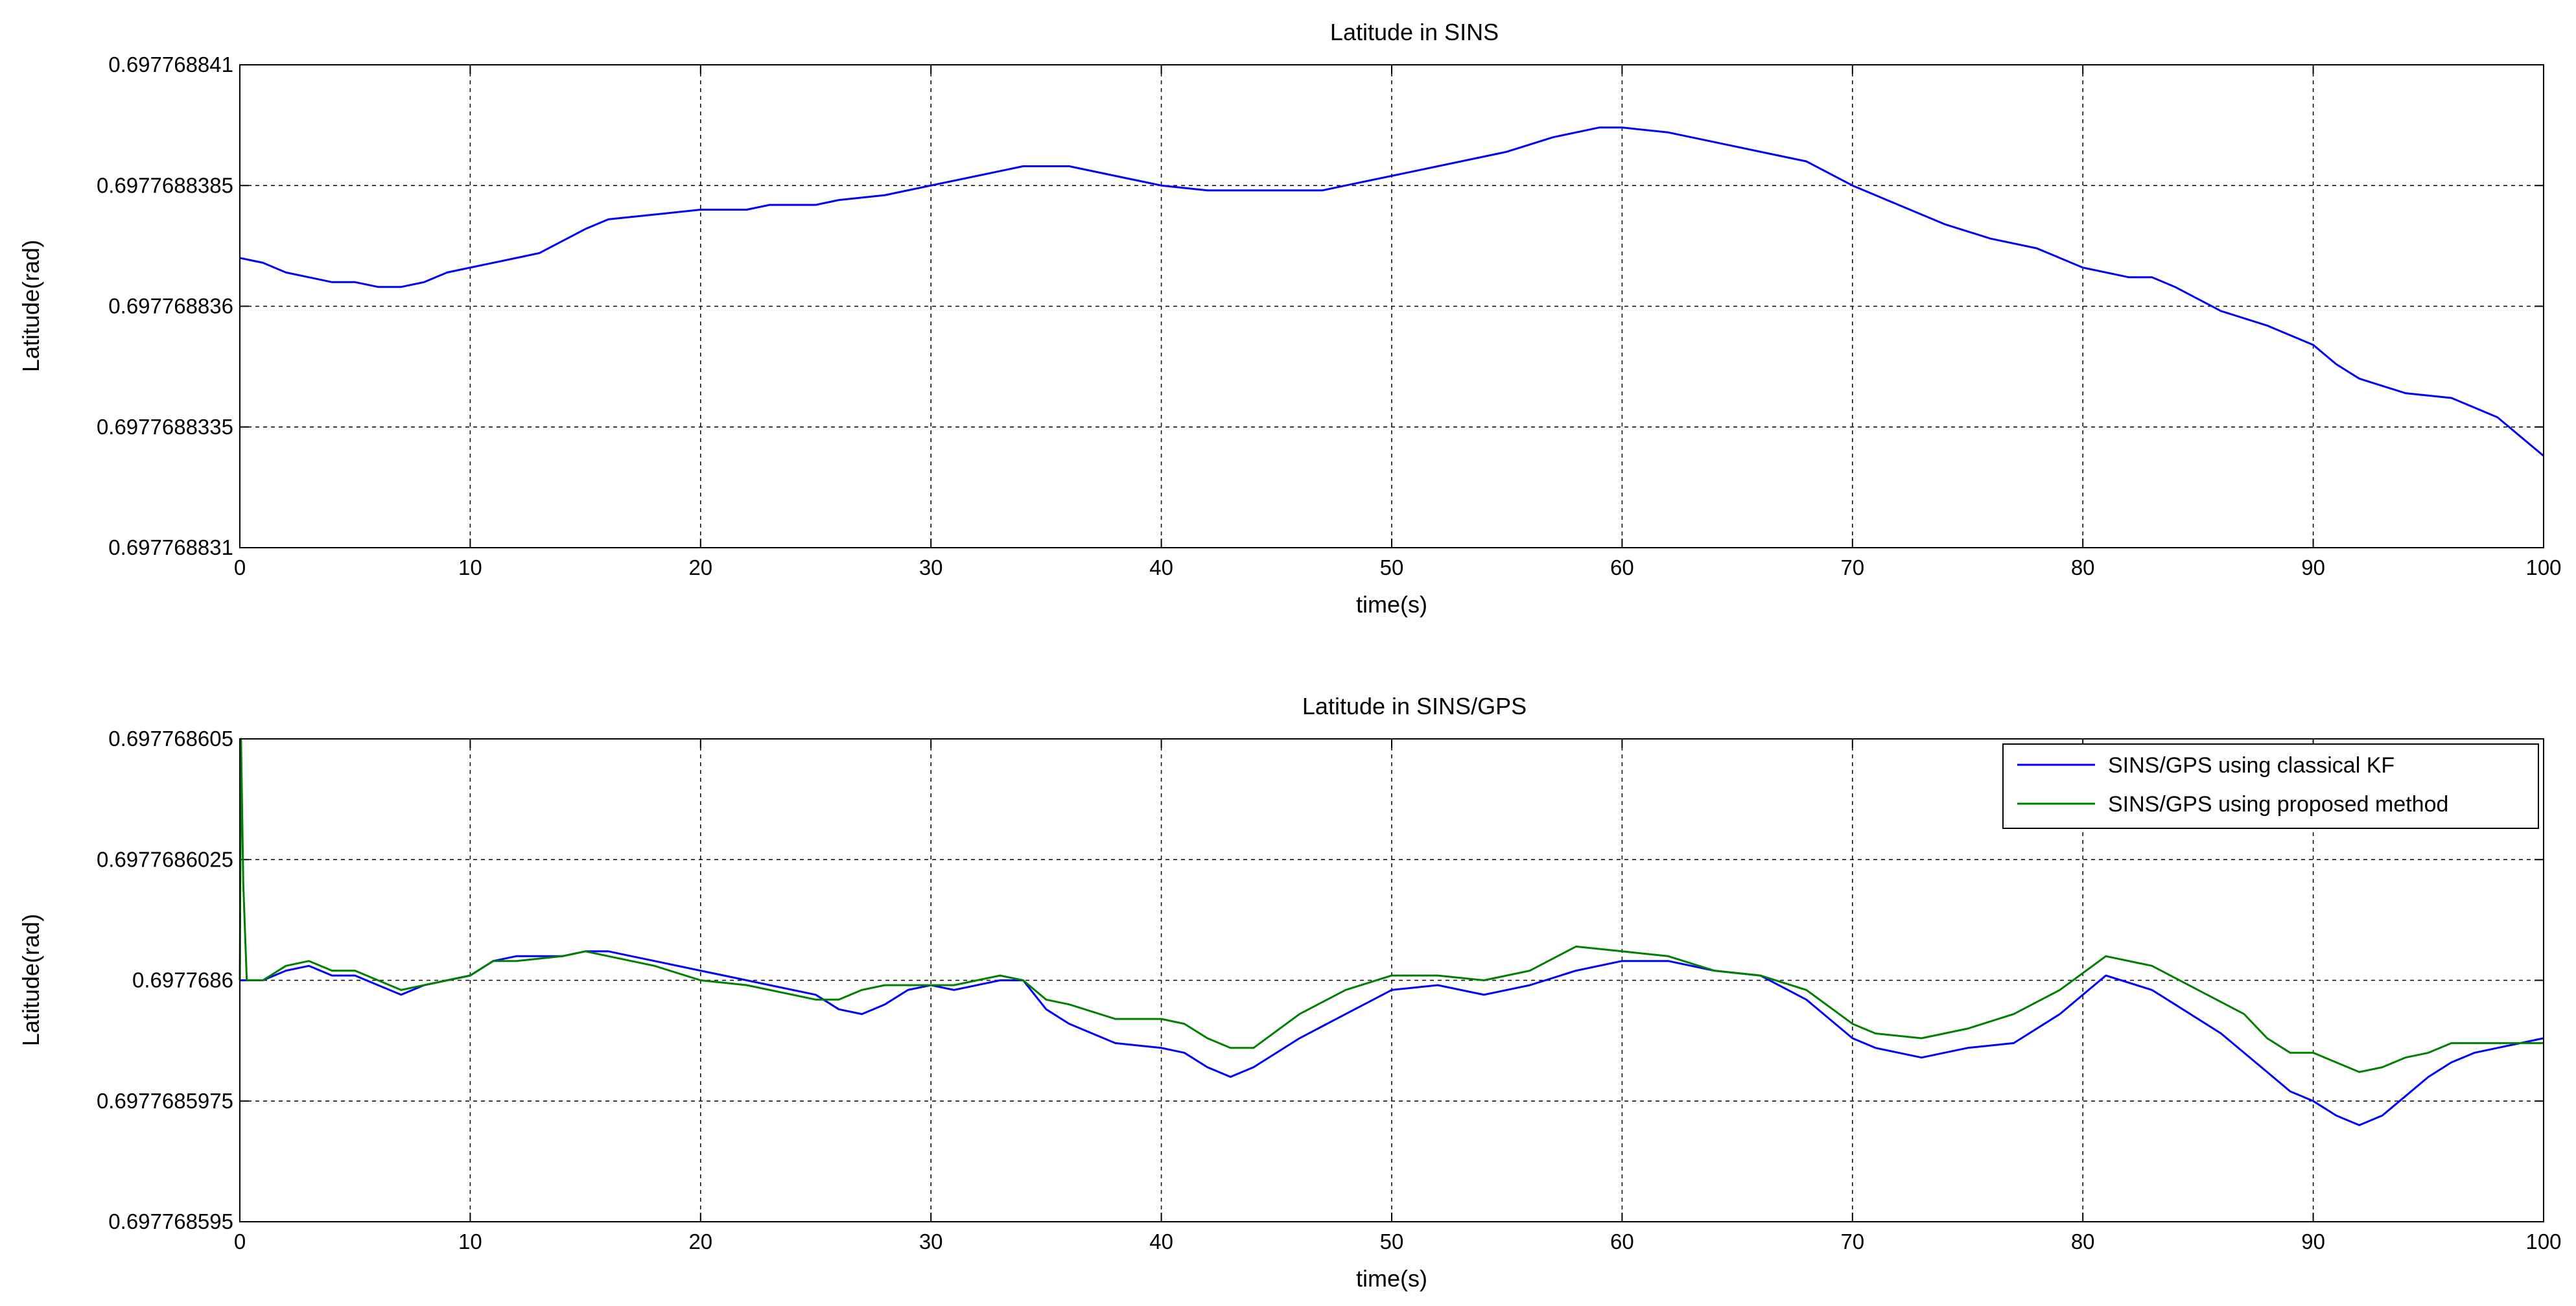 The height and width of the screenshot is (1306, 2576). Describe the element at coordinates (1414, 706) in the screenshot. I see `chart-title: Latitude in SINS/GPS` at that location.